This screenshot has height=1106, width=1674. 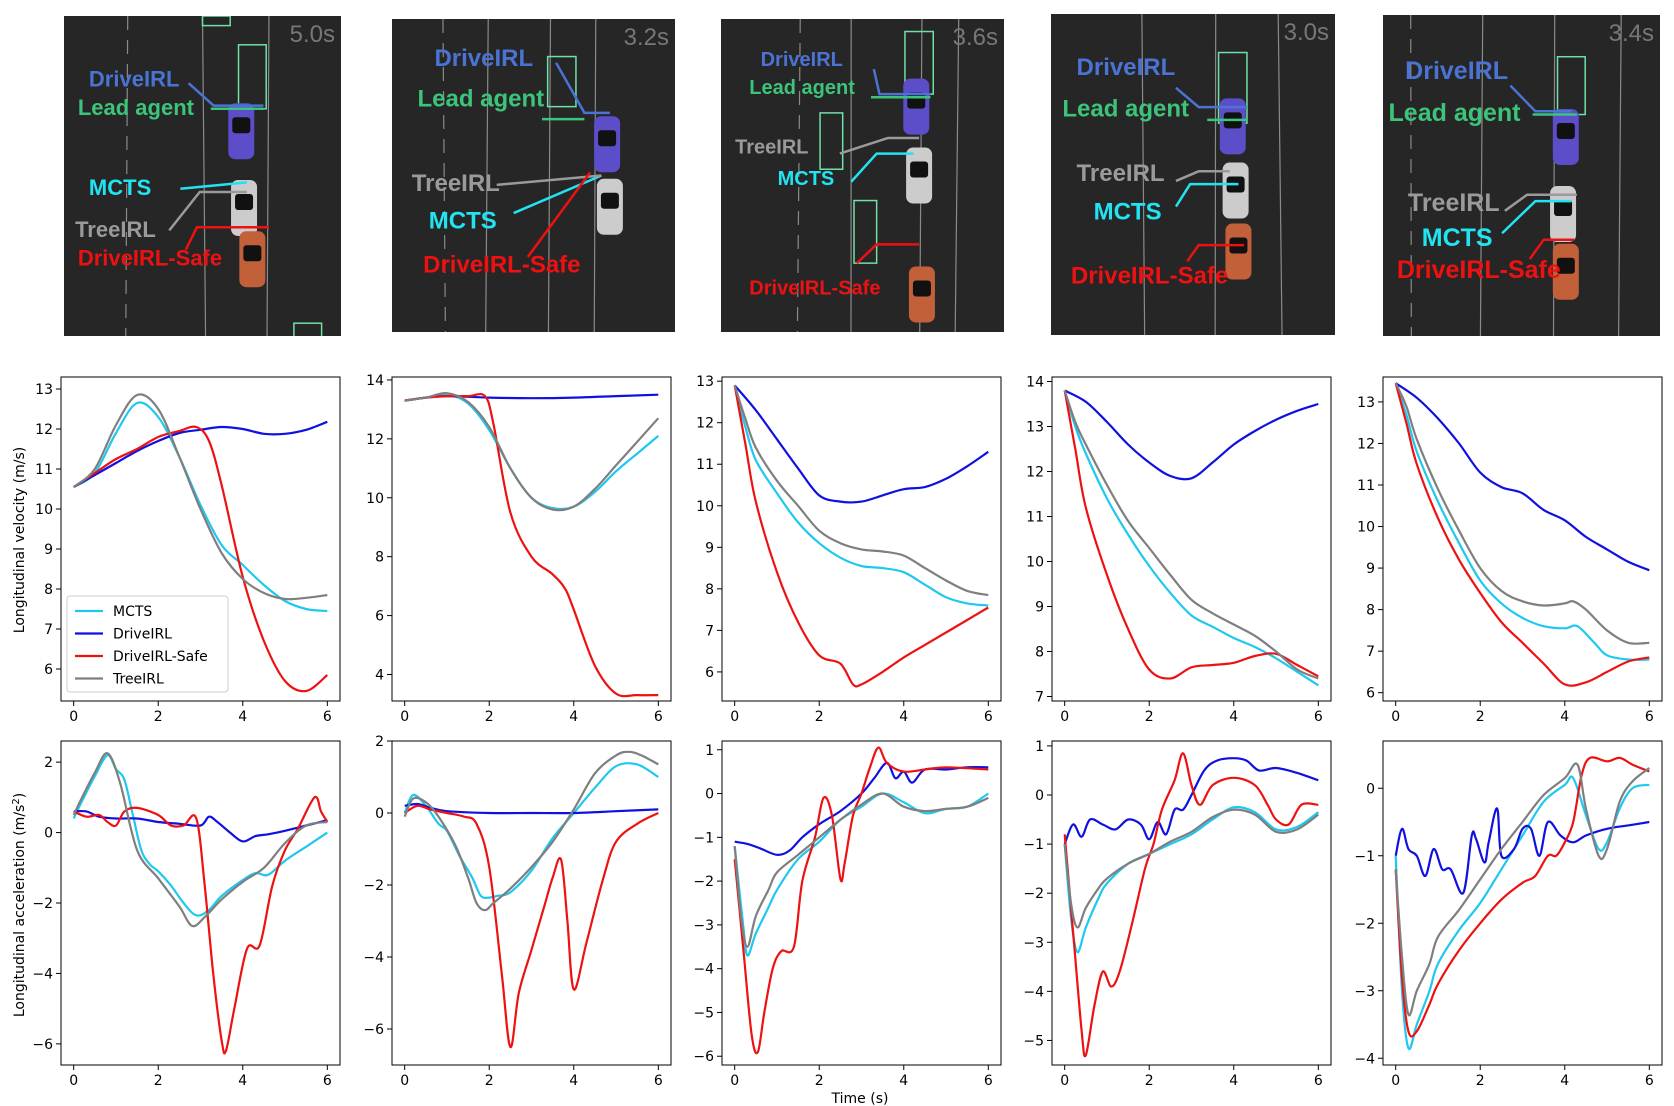 What do you see at coordinates (975, 37) in the screenshot?
I see `scene-timestamp: 3.6s` at bounding box center [975, 37].